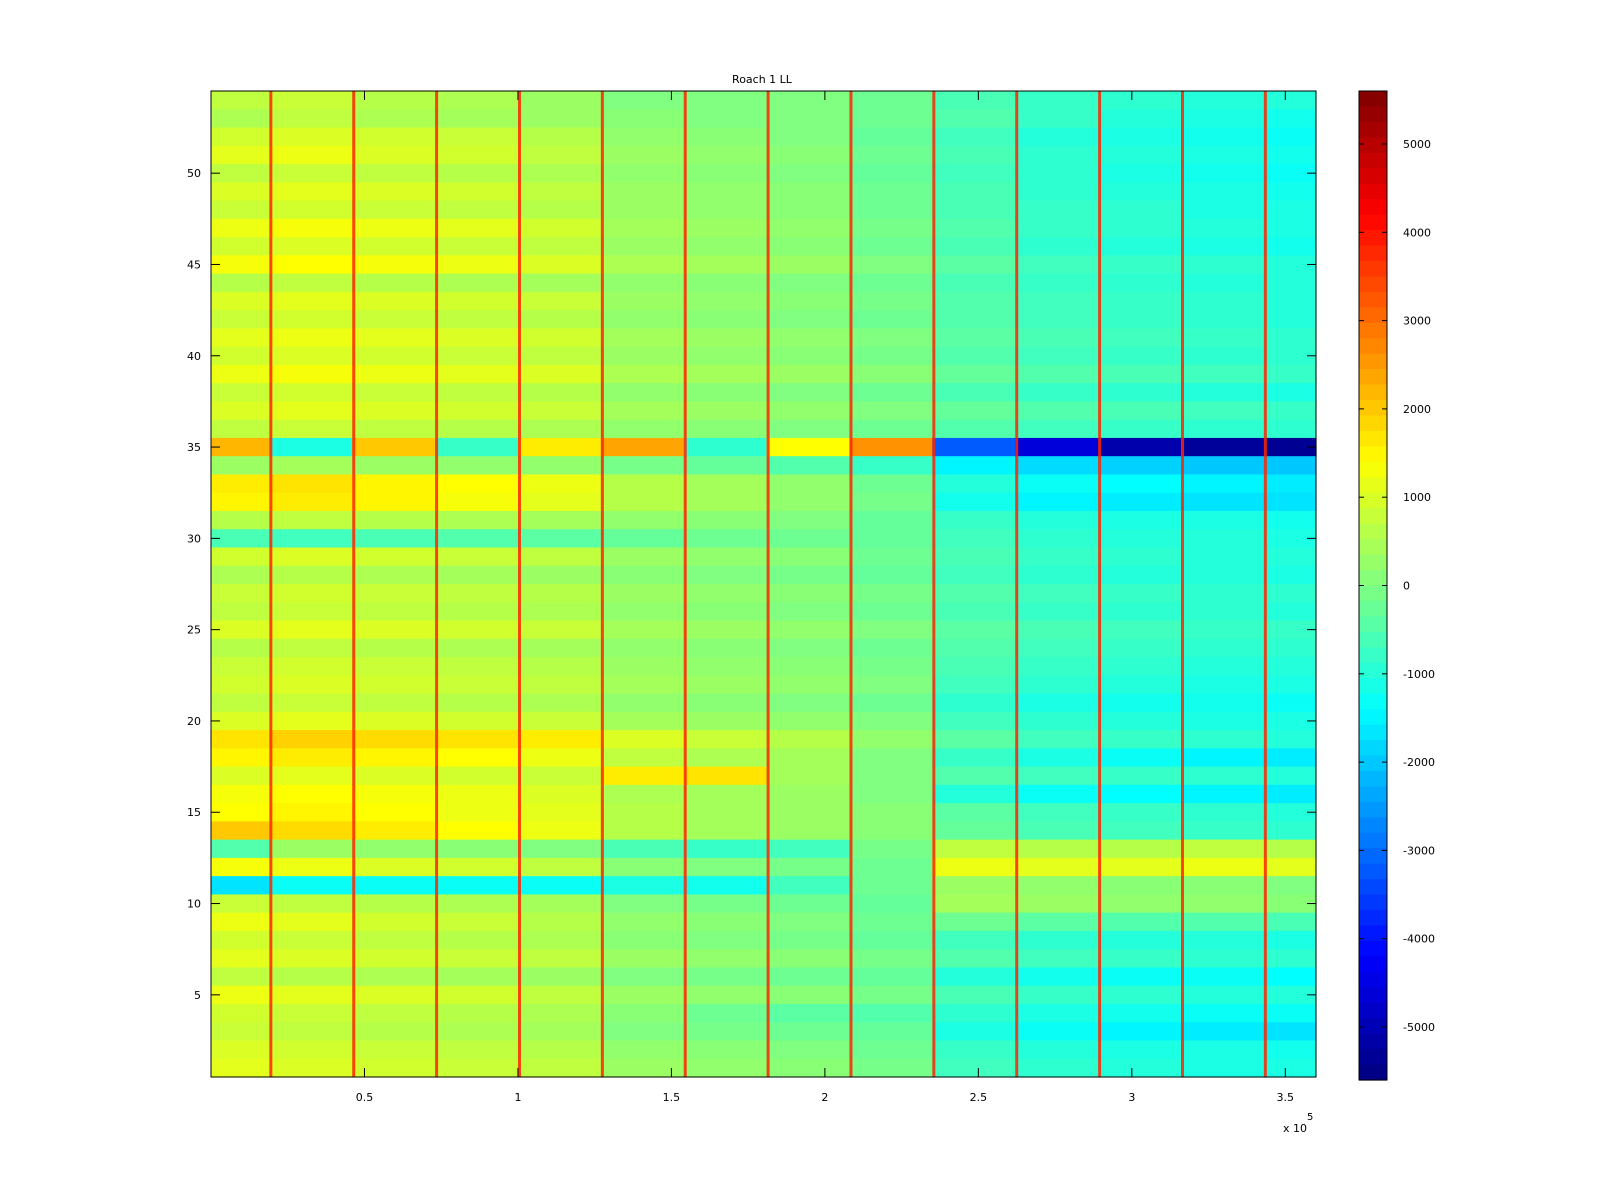 The width and height of the screenshot is (1600, 1200). Describe the element at coordinates (1286, 1097) in the screenshot. I see `x-tick-label: 3.5` at that location.